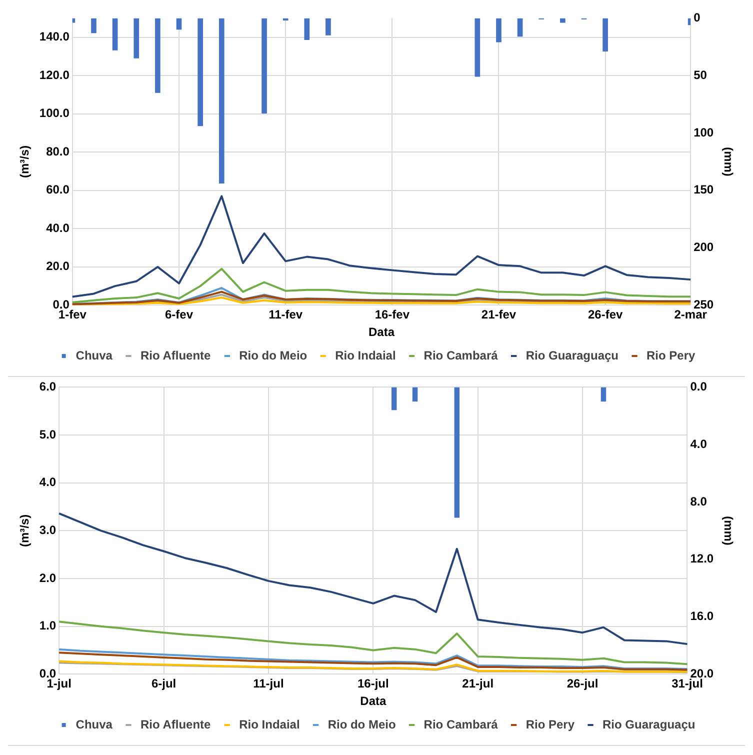 This screenshot has height=755, width=753. I want to click on y2-tick-label: 12.0, so click(702, 559).